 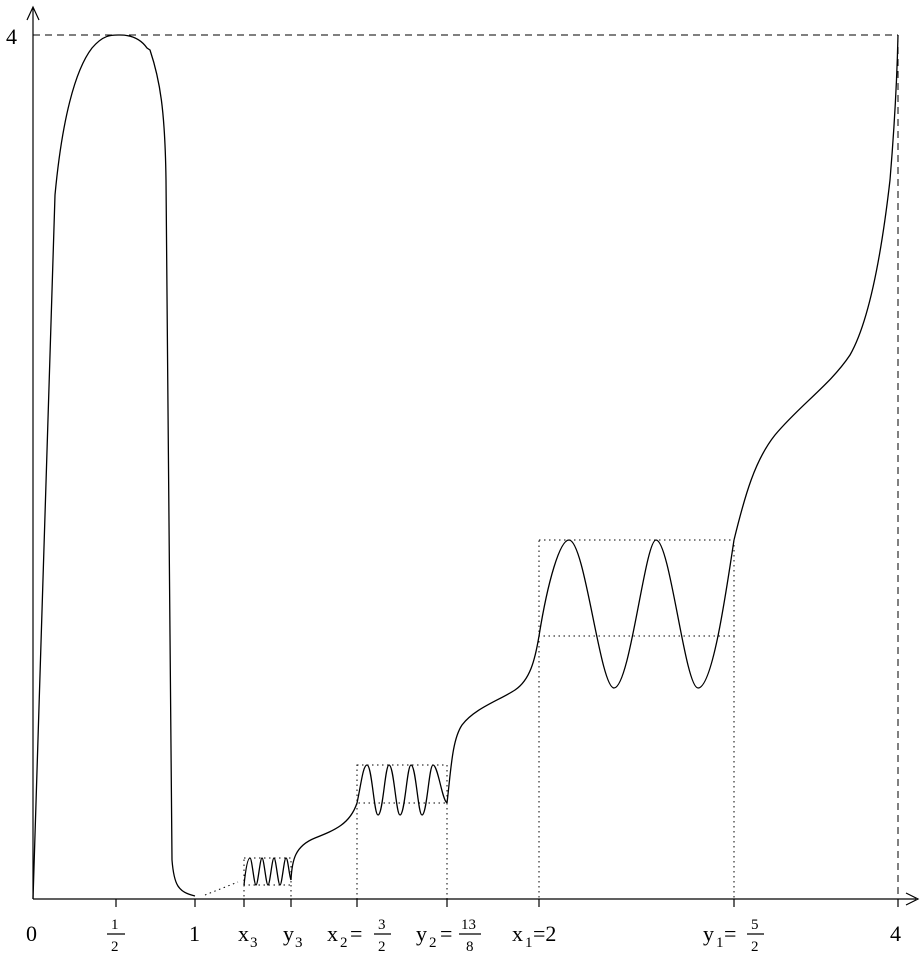 I want to click on y1-numerator: 5, so click(x=755, y=925).